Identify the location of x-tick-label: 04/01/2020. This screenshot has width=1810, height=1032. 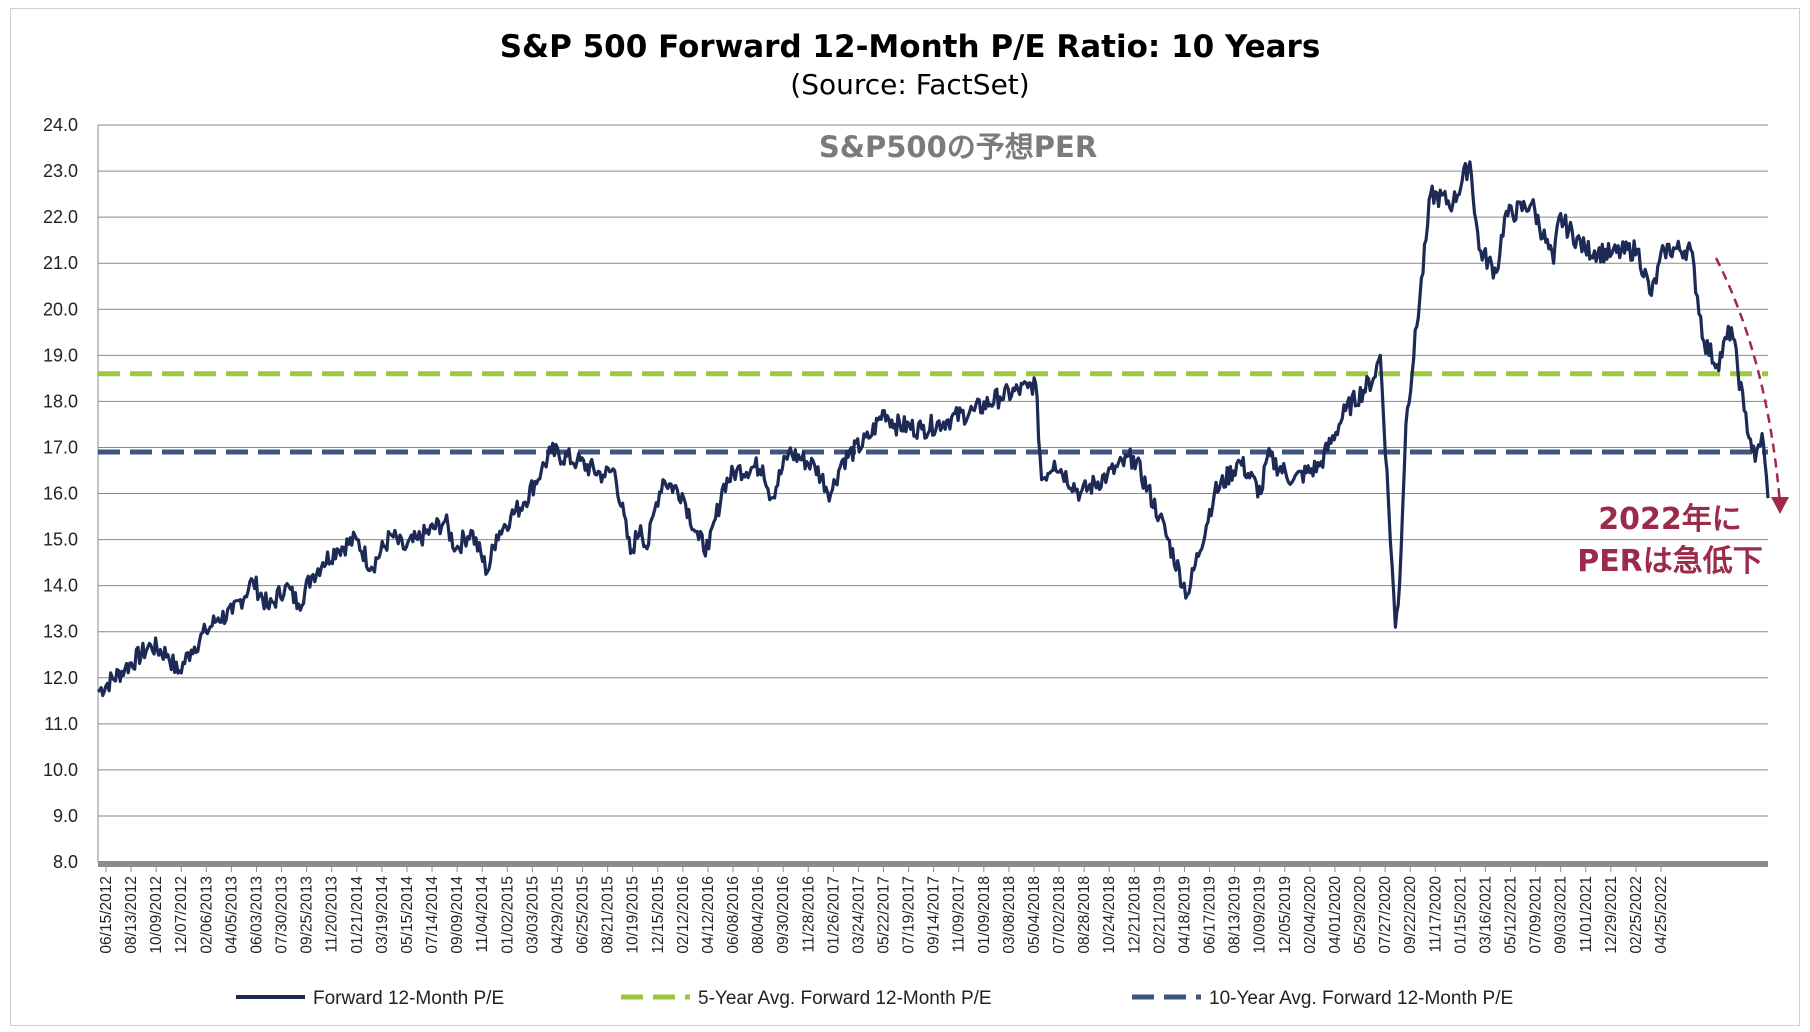
(1335, 915).